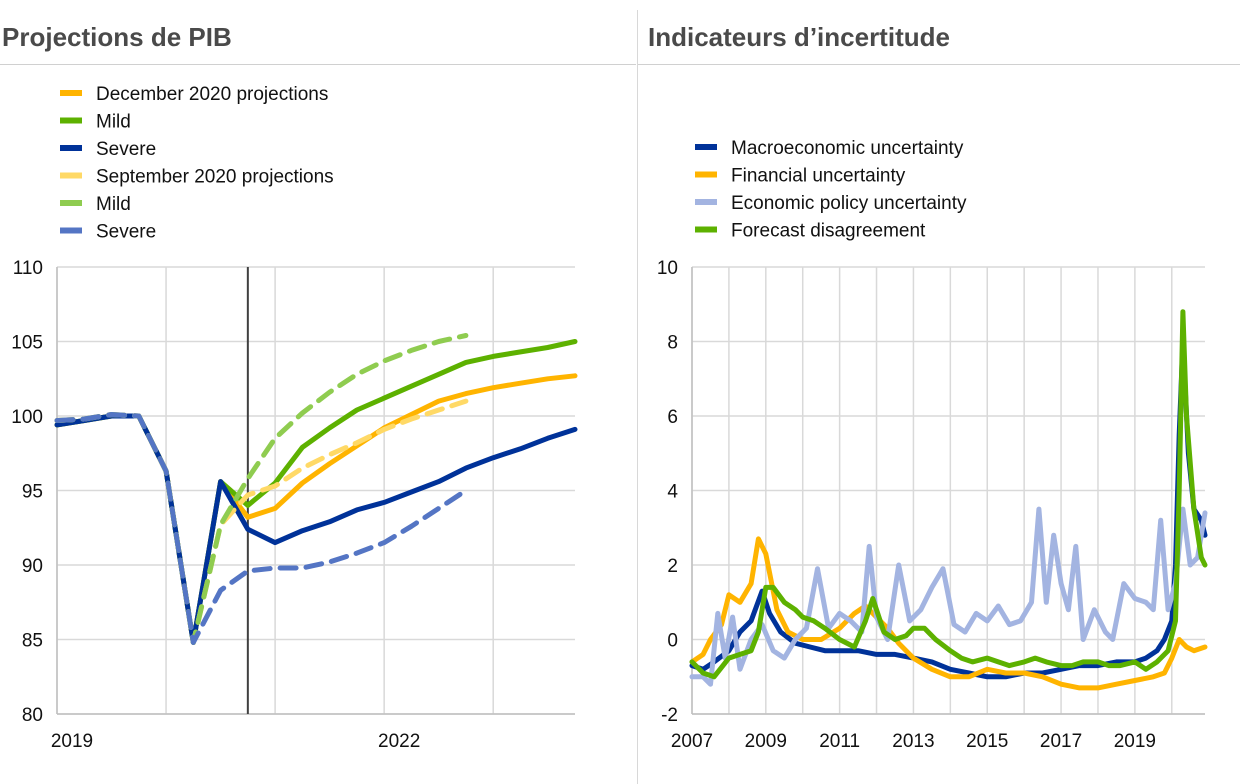  What do you see at coordinates (27, 417) in the screenshot?
I see `y-tick-label: 100` at bounding box center [27, 417].